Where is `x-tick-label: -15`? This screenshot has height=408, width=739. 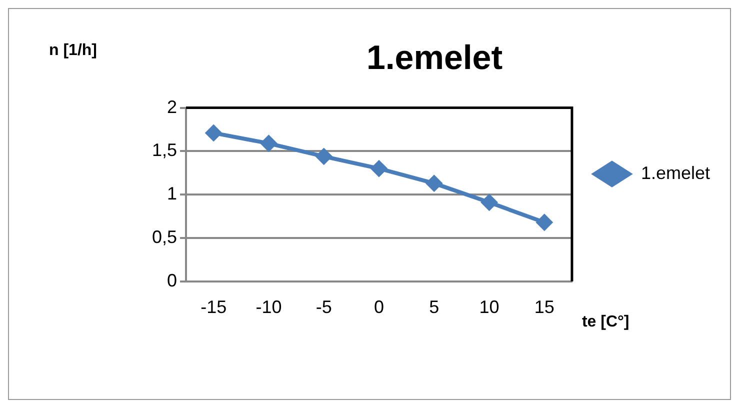 x-tick-label: -15 is located at coordinates (213, 307).